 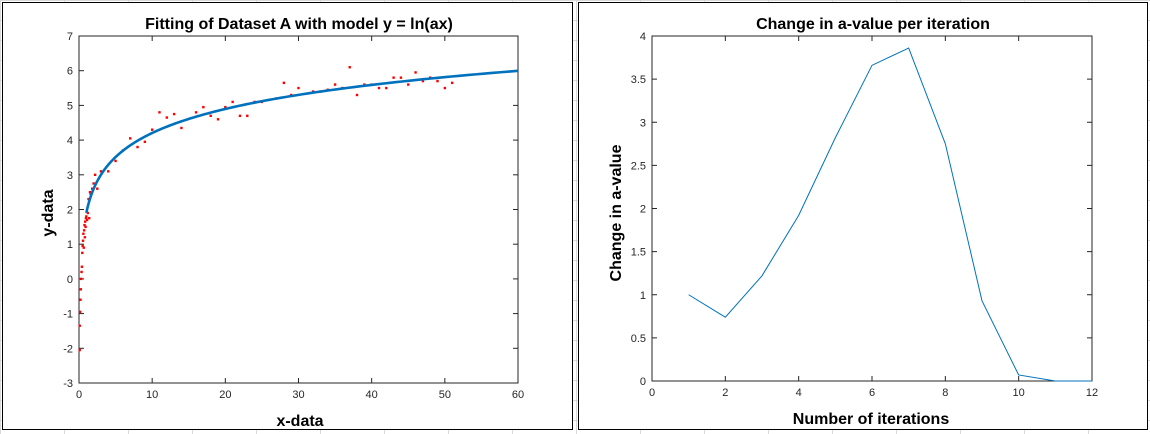 I want to click on x-tick-label: 40, so click(x=372, y=395).